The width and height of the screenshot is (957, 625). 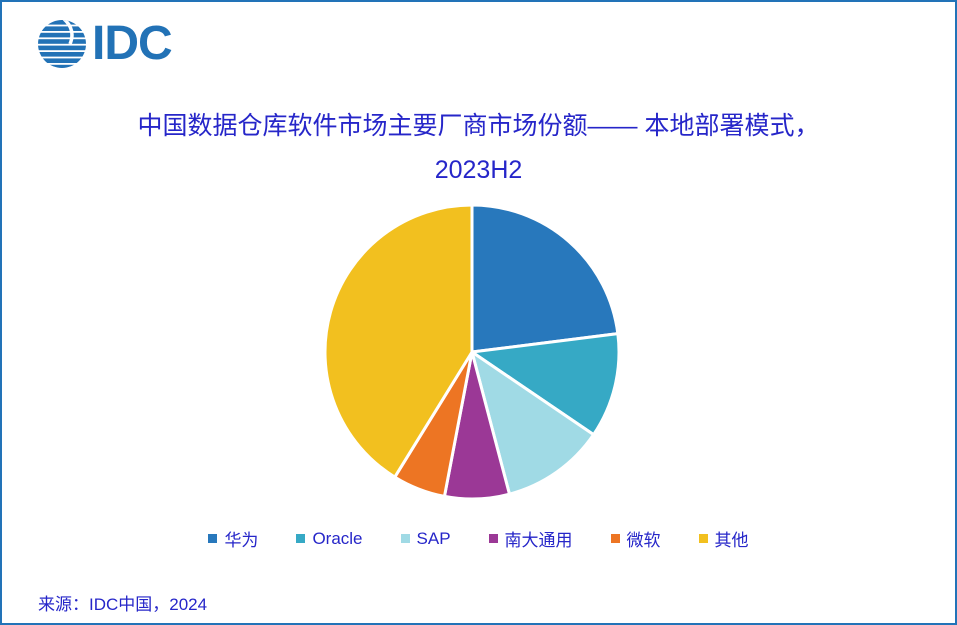 I want to click on legend-label: Oracle, so click(x=337, y=538).